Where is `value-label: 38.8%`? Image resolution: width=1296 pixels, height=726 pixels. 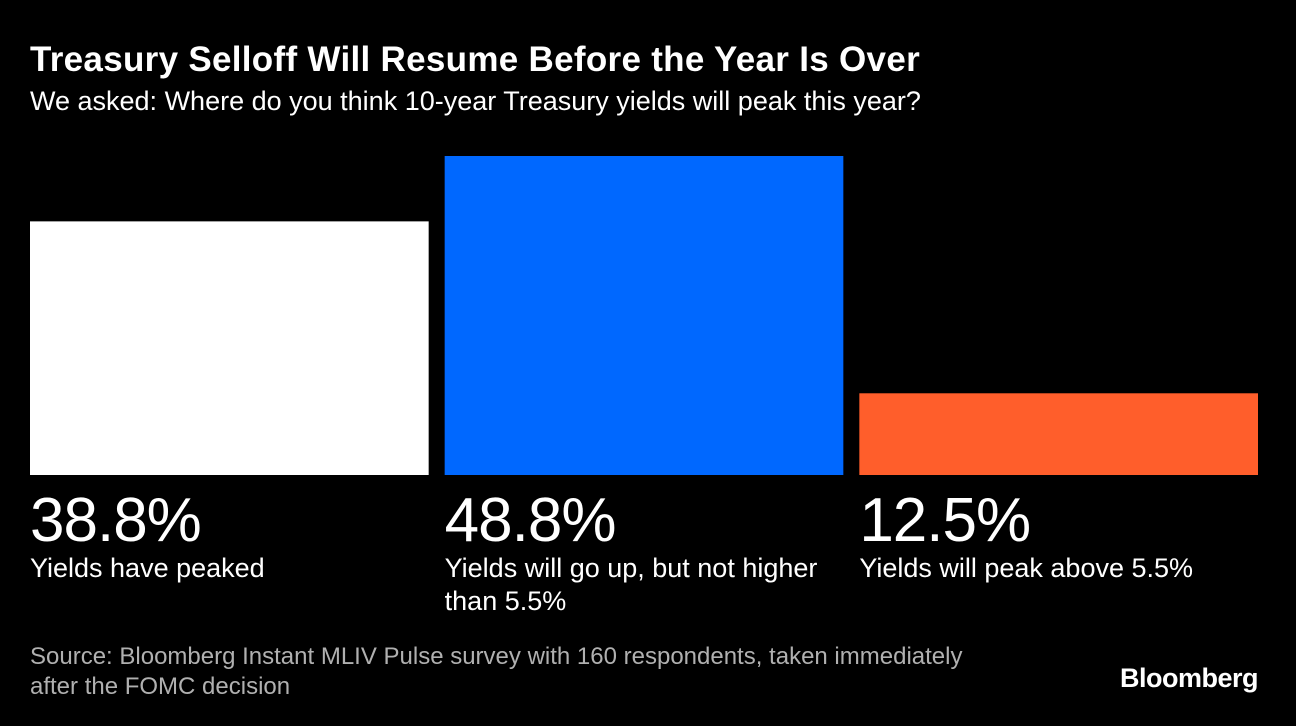
value-label: 38.8% is located at coordinates (116, 520).